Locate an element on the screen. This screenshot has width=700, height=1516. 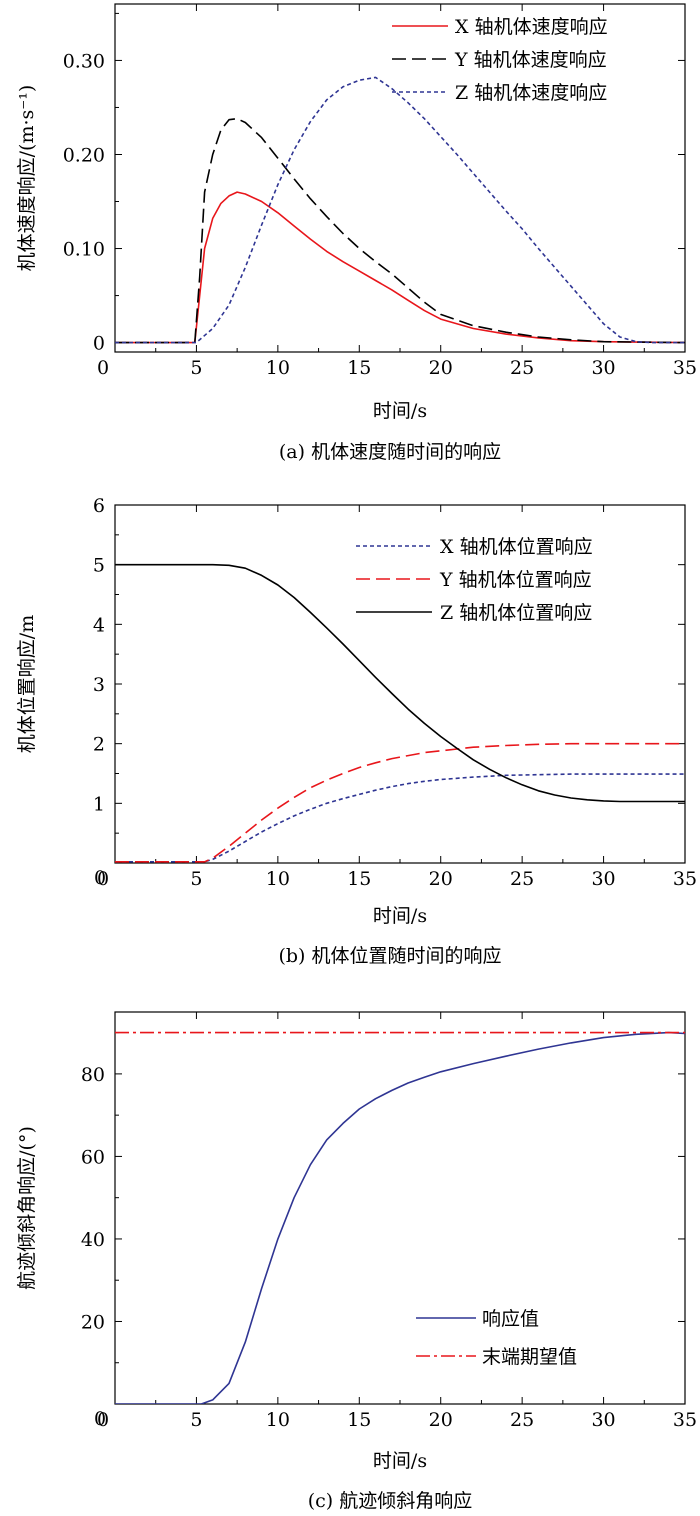
figure-caption: (c) 航迹倾斜角响应 is located at coordinates (390, 1501).